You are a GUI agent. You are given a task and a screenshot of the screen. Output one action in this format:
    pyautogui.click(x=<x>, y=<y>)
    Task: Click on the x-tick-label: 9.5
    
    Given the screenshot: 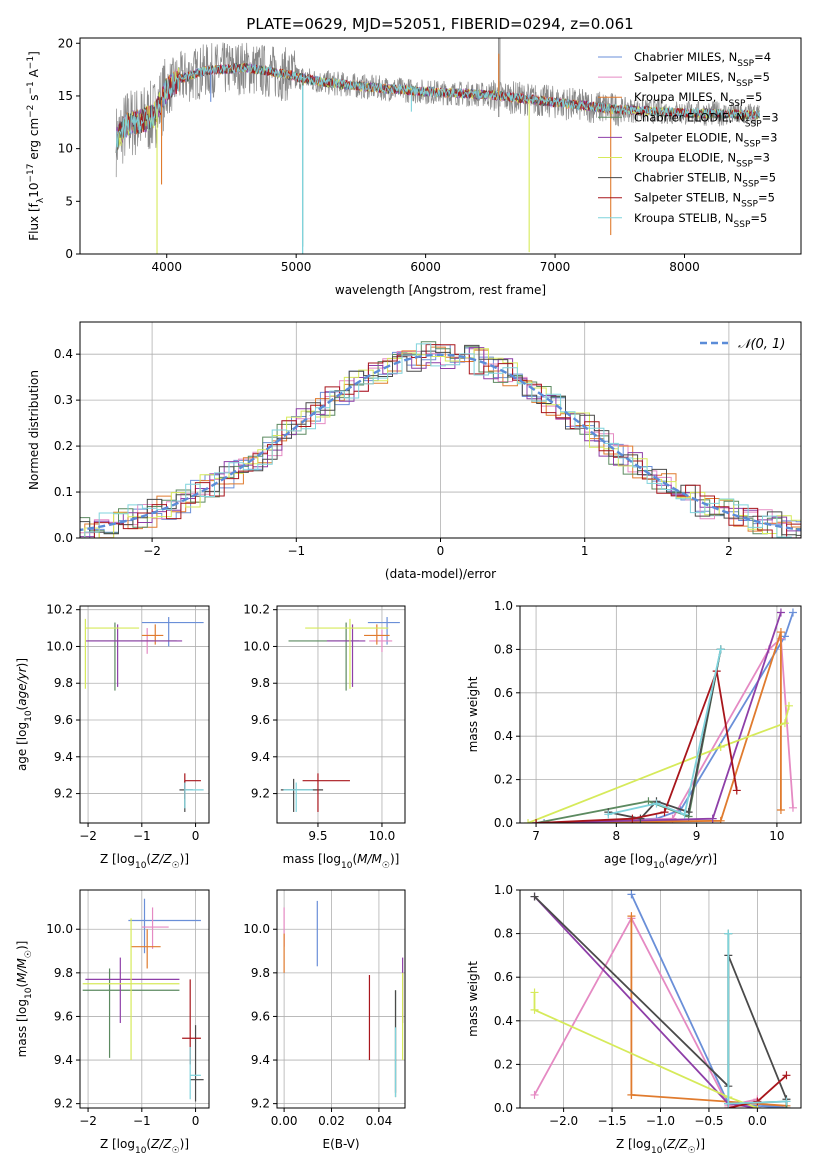 What is the action you would take?
    pyautogui.click(x=317, y=836)
    